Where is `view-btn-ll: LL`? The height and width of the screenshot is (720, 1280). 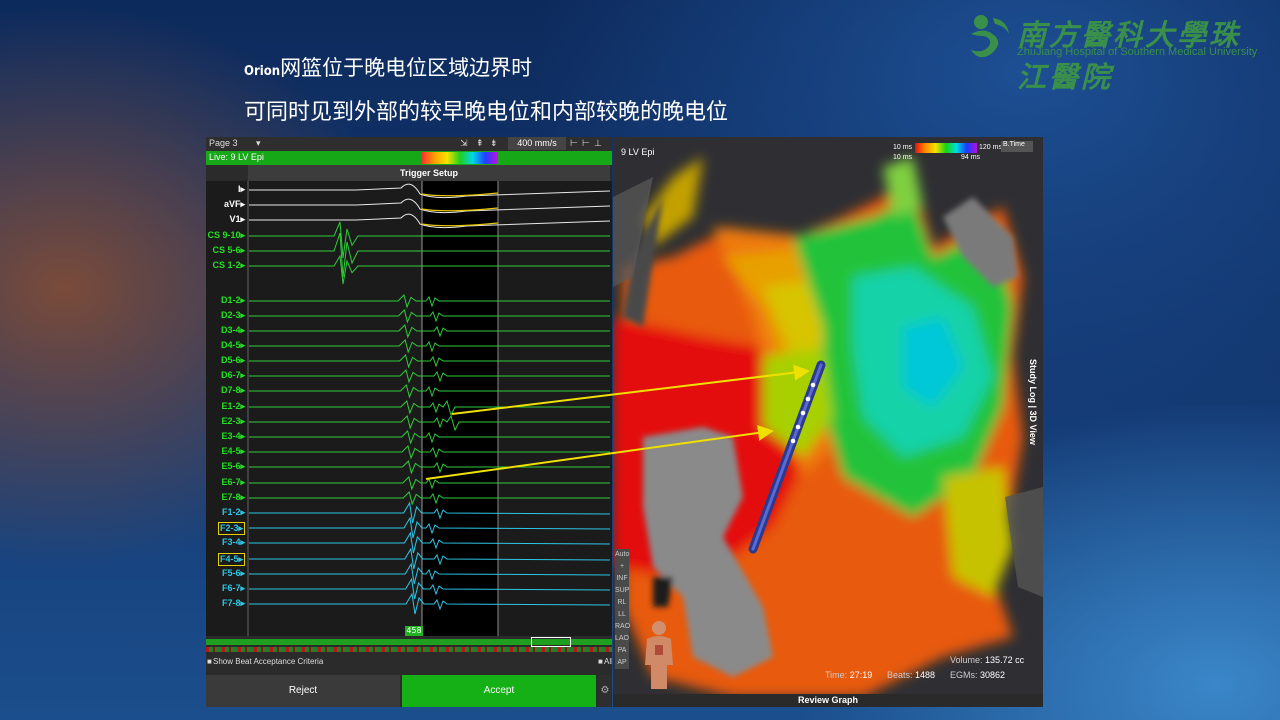
view-btn-ll: LL is located at coordinates (622, 615).